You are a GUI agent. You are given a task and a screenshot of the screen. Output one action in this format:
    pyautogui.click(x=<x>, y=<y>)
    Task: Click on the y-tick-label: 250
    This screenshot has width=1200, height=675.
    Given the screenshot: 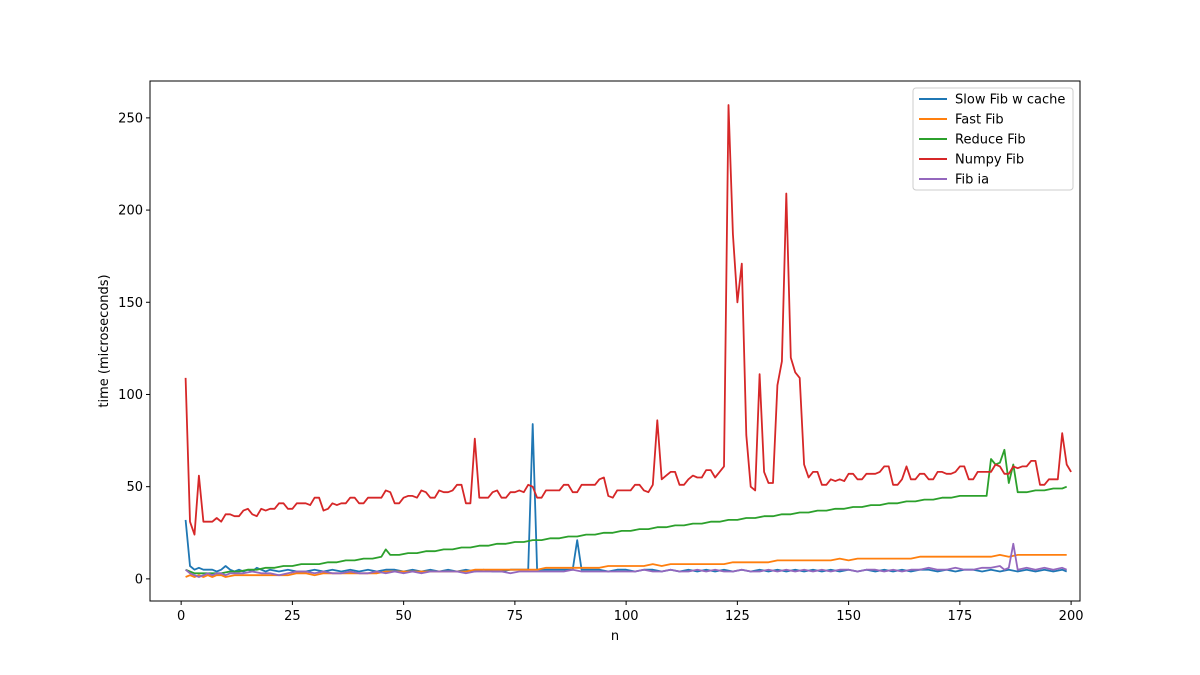 What is the action you would take?
    pyautogui.click(x=130, y=118)
    